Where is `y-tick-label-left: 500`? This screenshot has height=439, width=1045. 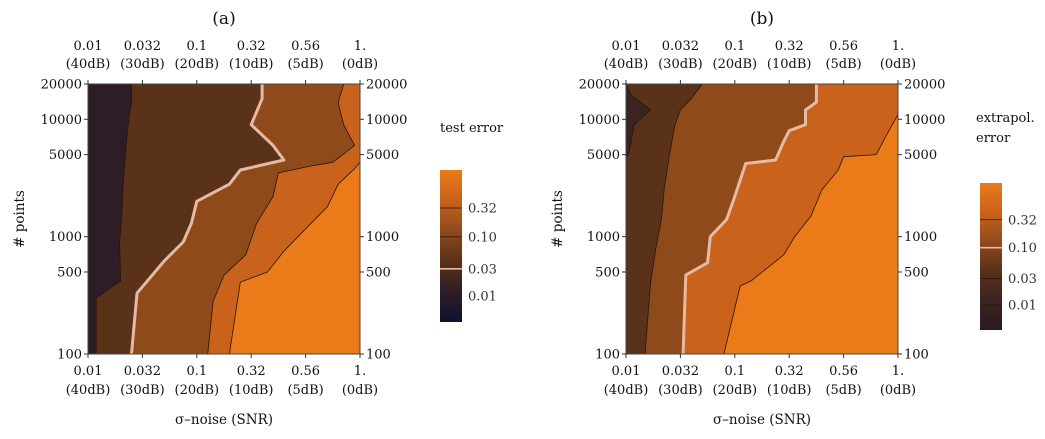 y-tick-label-left: 500 is located at coordinates (607, 272).